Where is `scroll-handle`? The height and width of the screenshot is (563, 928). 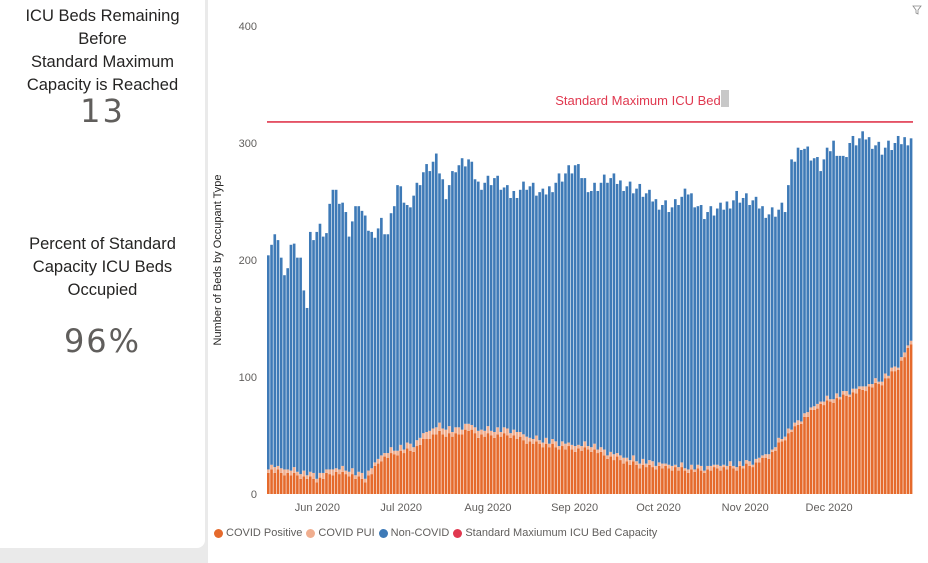
scroll-handle is located at coordinates (725, 98).